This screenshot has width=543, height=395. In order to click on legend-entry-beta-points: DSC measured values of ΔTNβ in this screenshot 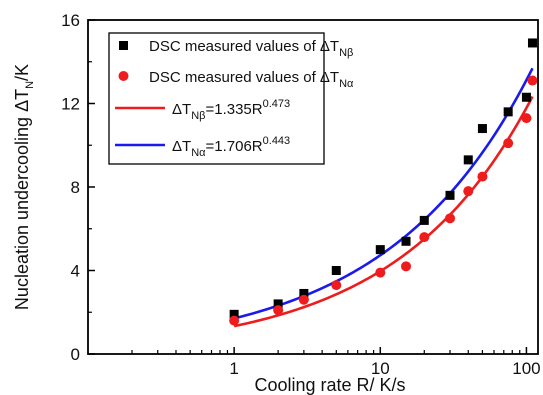, I will do `click(251, 48)`.